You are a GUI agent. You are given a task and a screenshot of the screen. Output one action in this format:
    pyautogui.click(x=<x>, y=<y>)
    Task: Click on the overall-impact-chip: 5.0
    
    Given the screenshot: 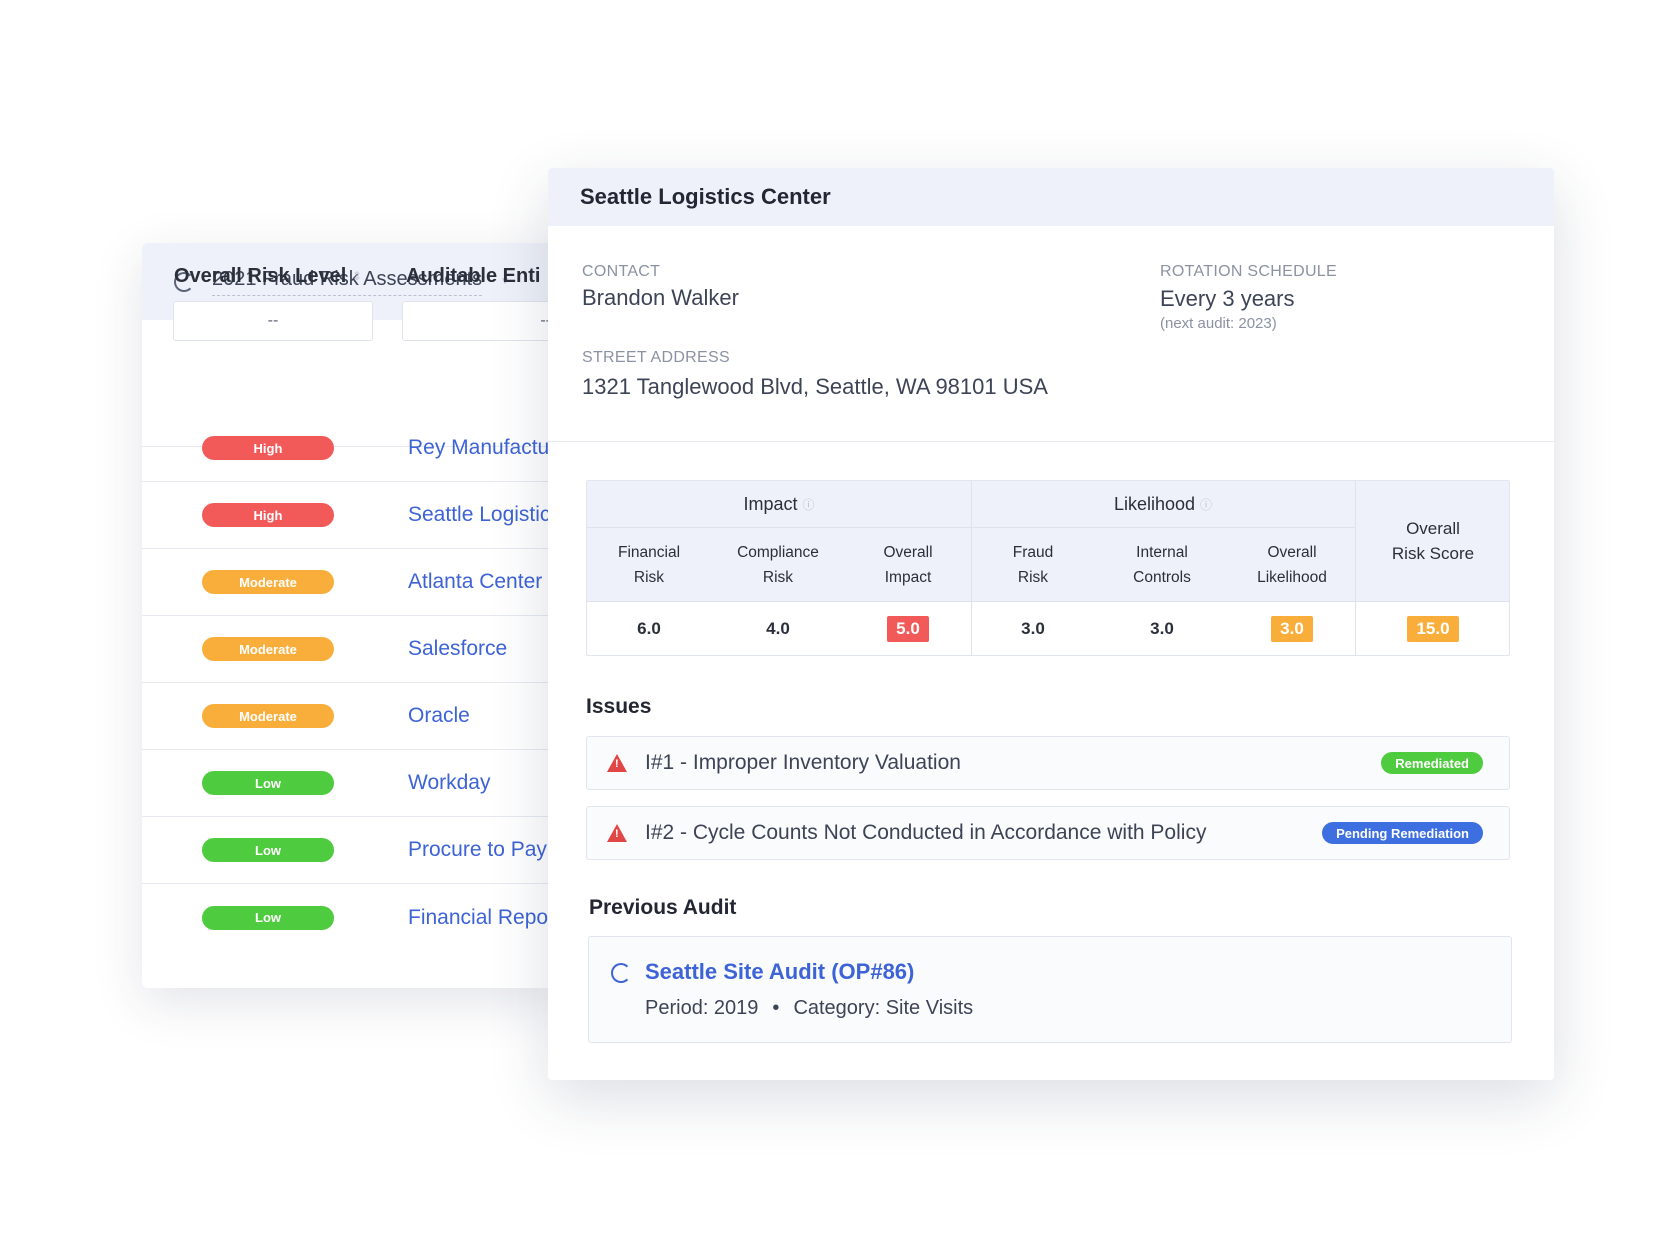 What is the action you would take?
    pyautogui.click(x=908, y=629)
    